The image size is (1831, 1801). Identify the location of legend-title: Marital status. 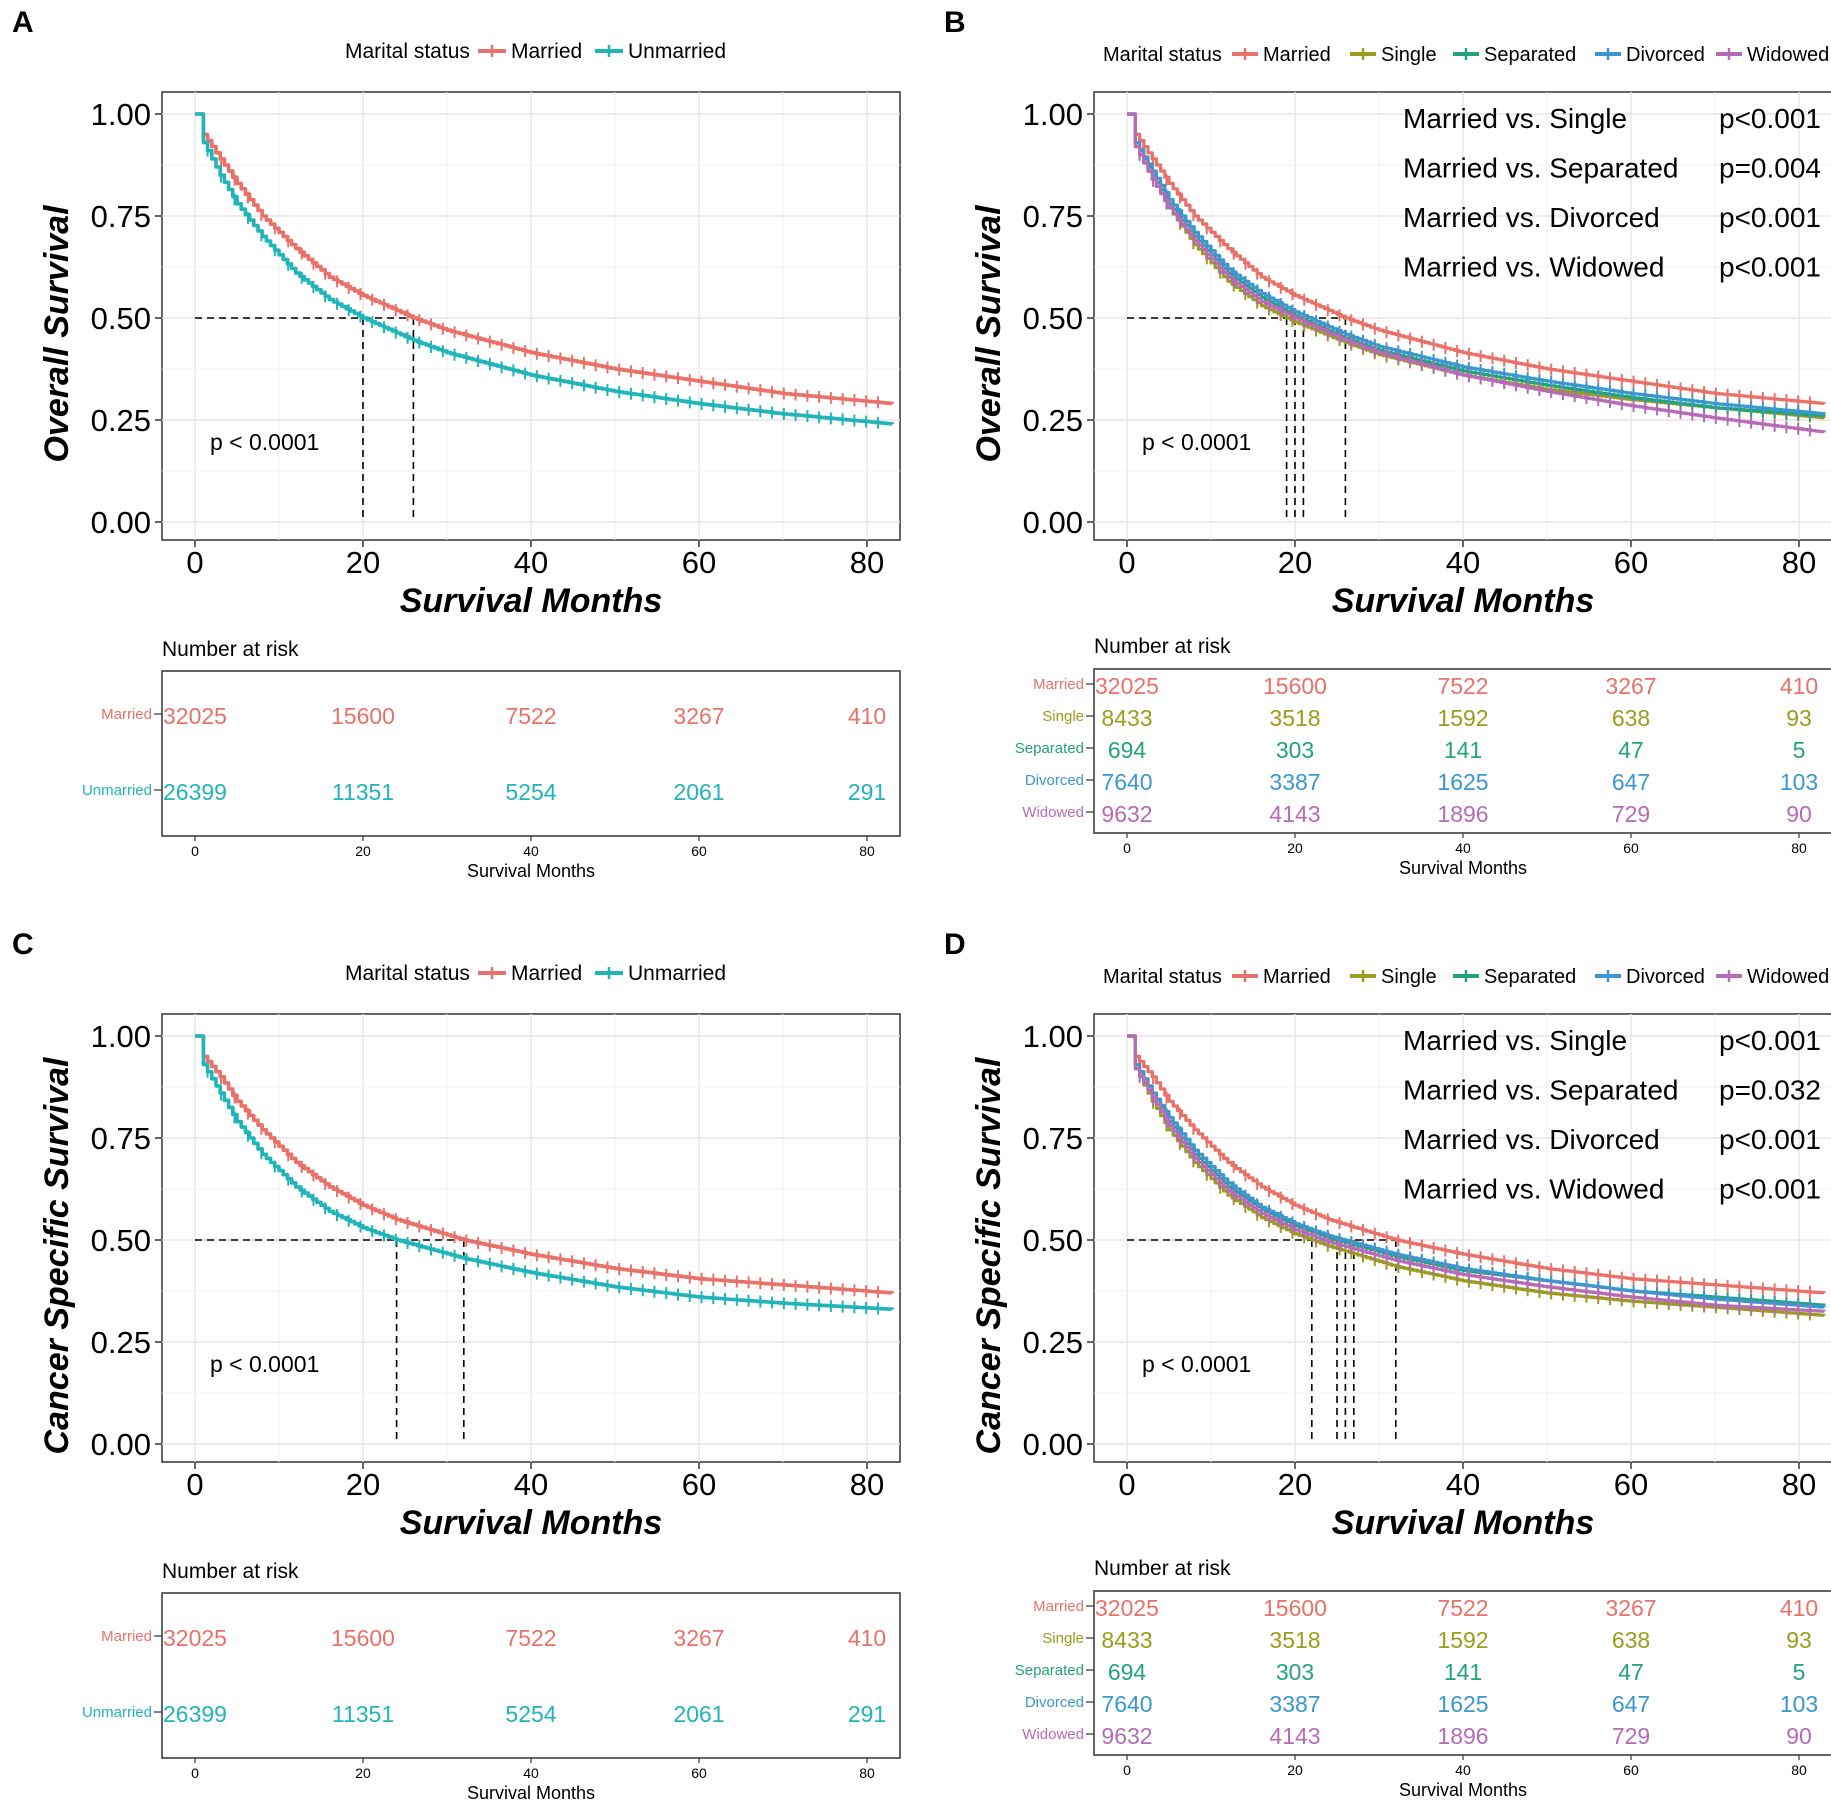
(1162, 977).